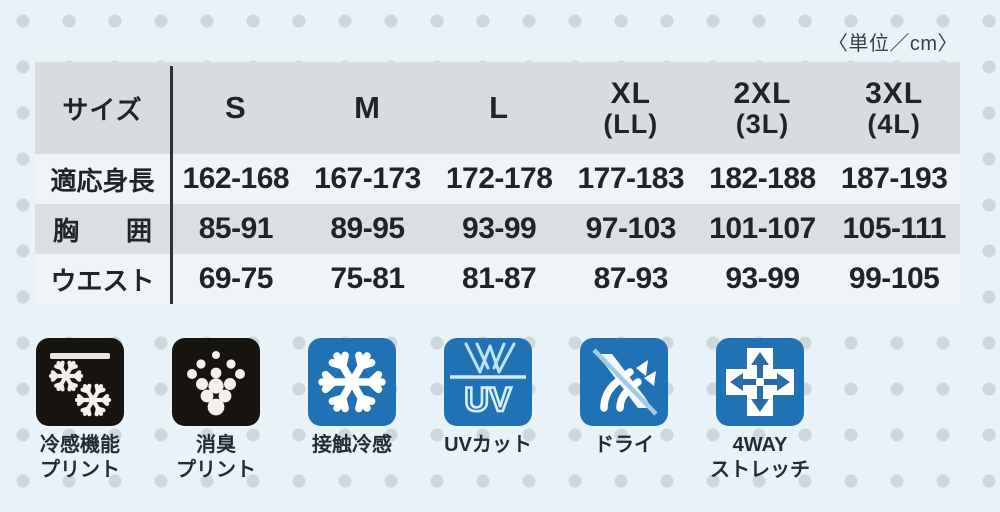  Describe the element at coordinates (762, 178) in the screenshot. I see `measurement-value: 182-188` at that location.